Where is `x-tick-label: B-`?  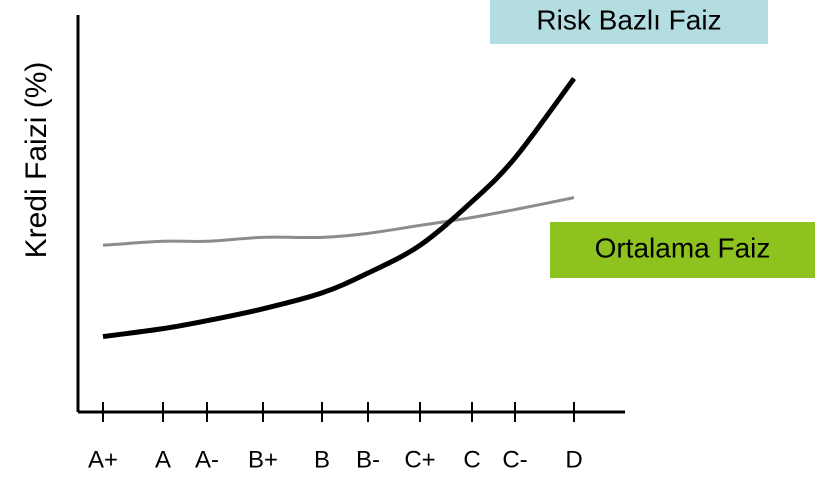 x-tick-label: B- is located at coordinates (368, 459).